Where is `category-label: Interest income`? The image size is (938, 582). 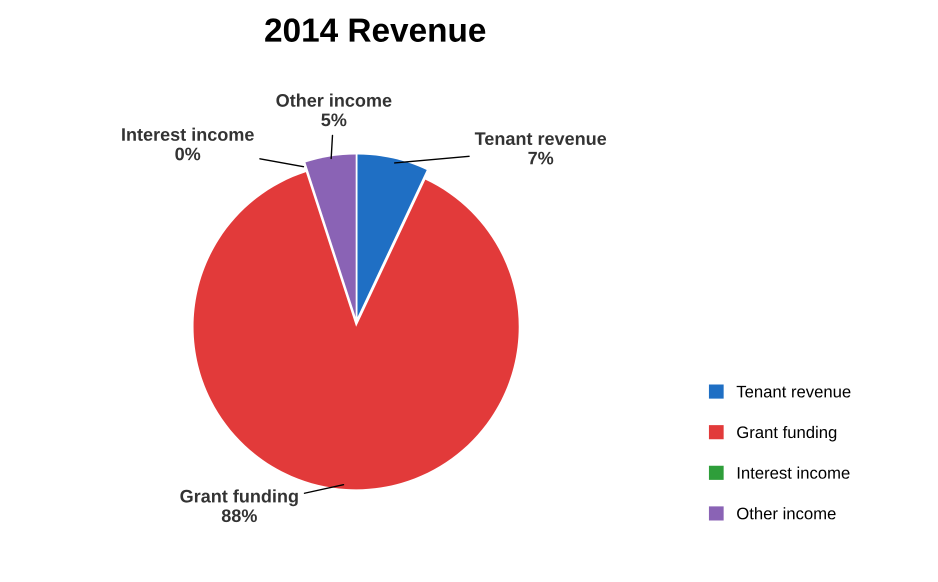 category-label: Interest income is located at coordinates (188, 134).